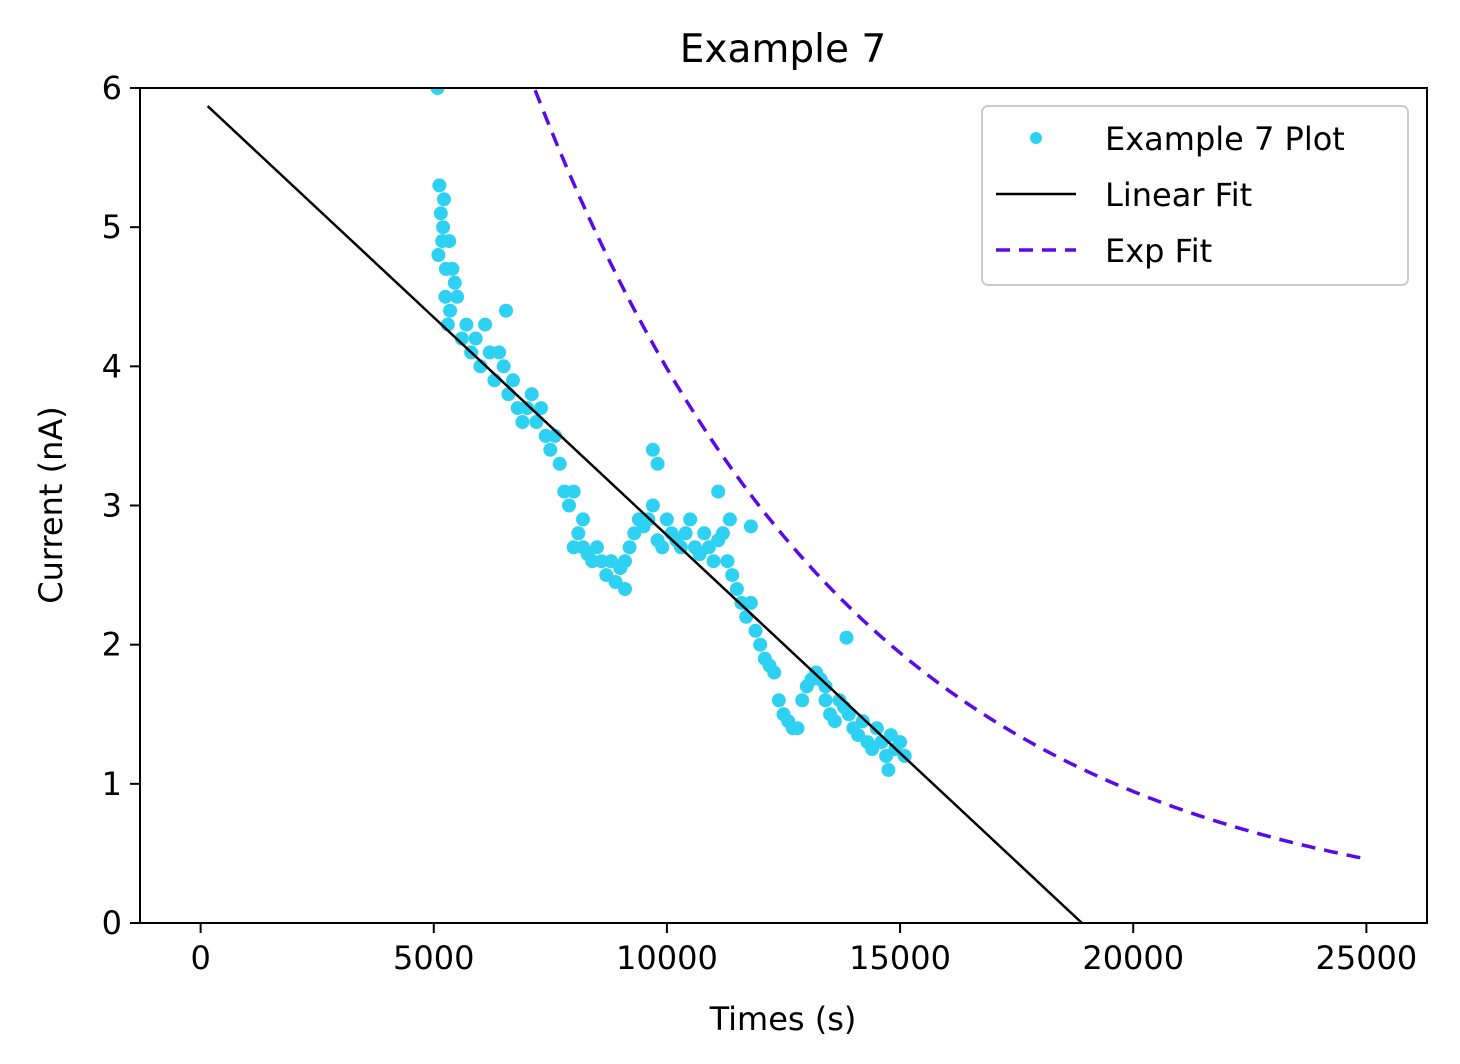 The image size is (1460, 1064). I want to click on y-tick-label: 4, so click(112, 366).